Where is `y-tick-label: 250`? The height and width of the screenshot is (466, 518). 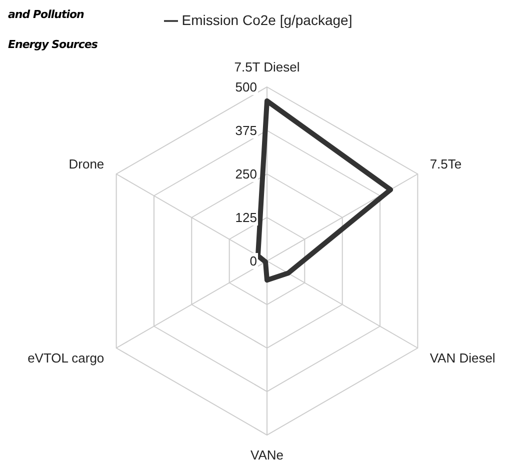 y-tick-label: 250 is located at coordinates (246, 174).